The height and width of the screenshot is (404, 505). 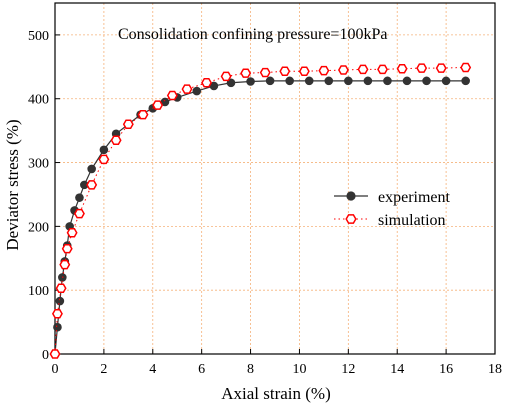 What do you see at coordinates (495, 369) in the screenshot?
I see `x-tick-label: 18` at bounding box center [495, 369].